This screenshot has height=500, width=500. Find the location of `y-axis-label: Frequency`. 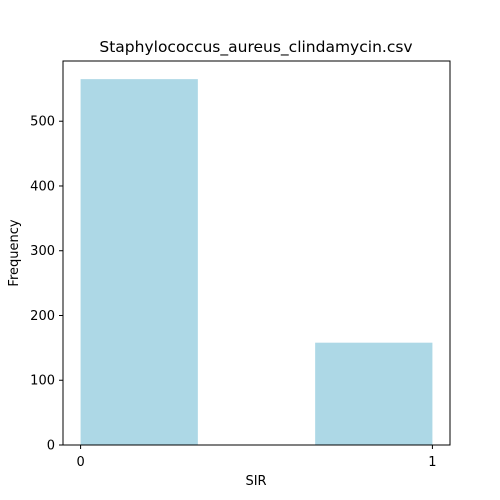

y-axis-label: Frequency is located at coordinates (14, 252).